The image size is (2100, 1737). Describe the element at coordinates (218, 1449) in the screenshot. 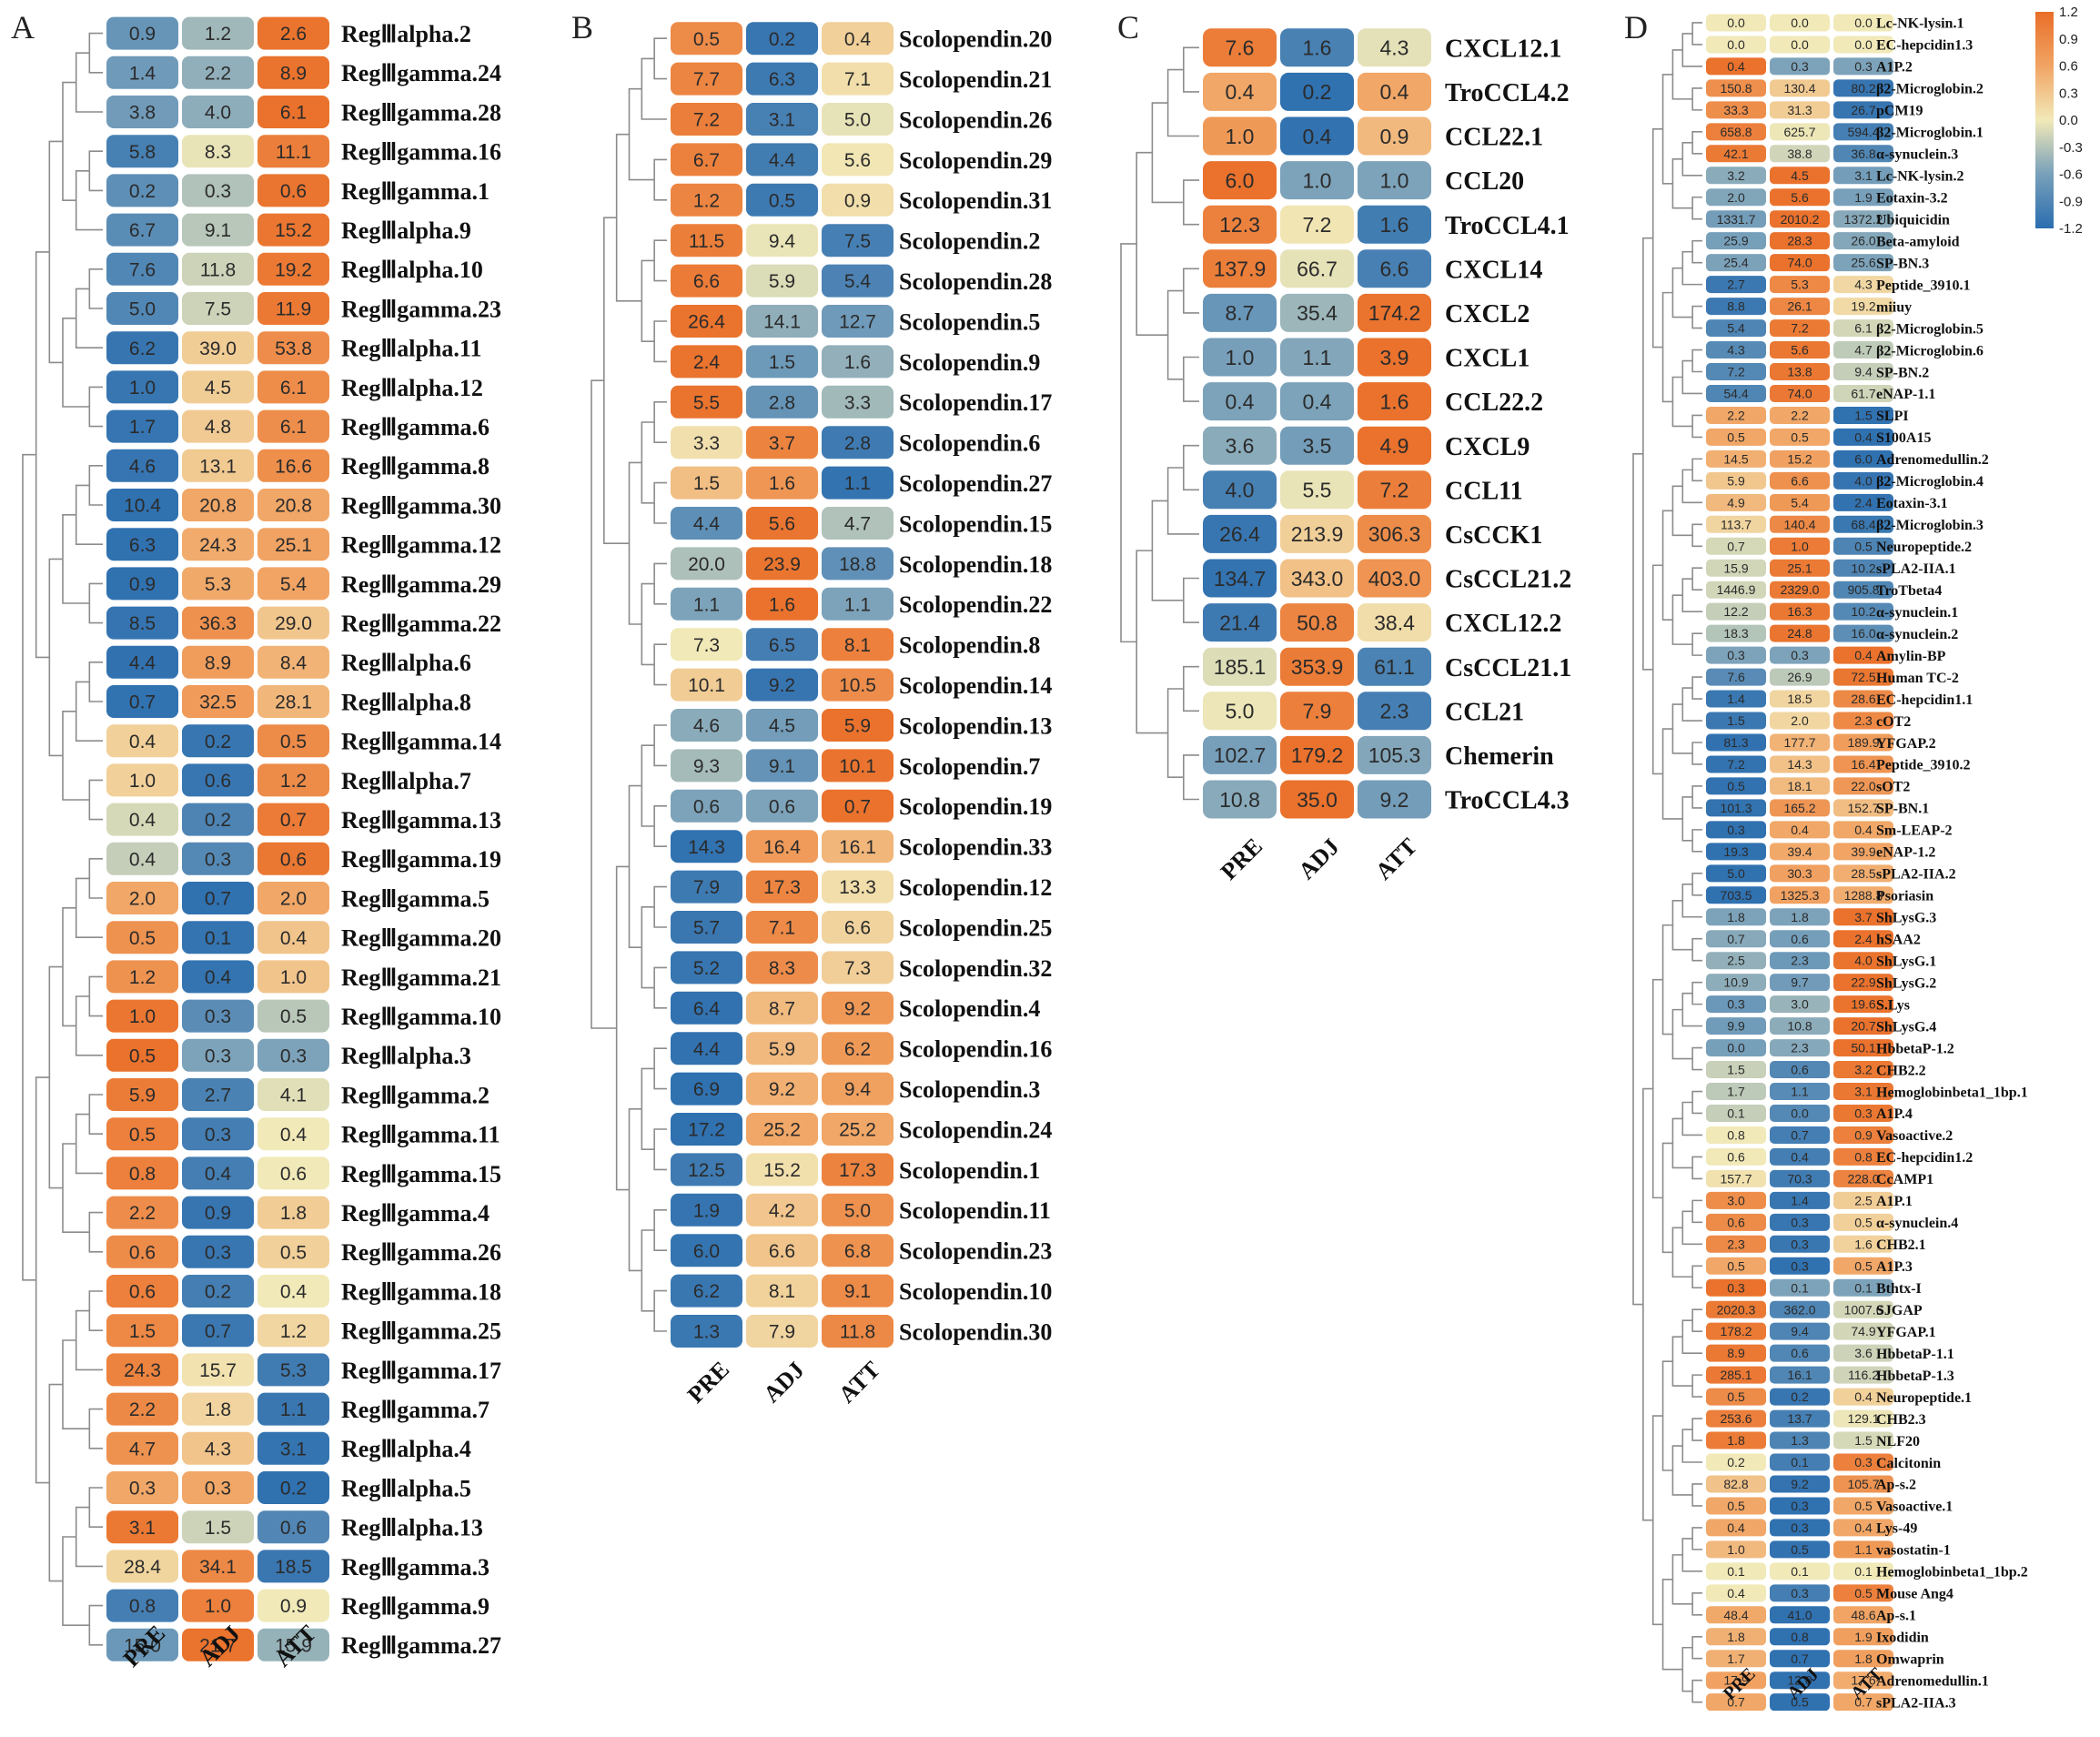

I see `cell-value: 4.3` at that location.